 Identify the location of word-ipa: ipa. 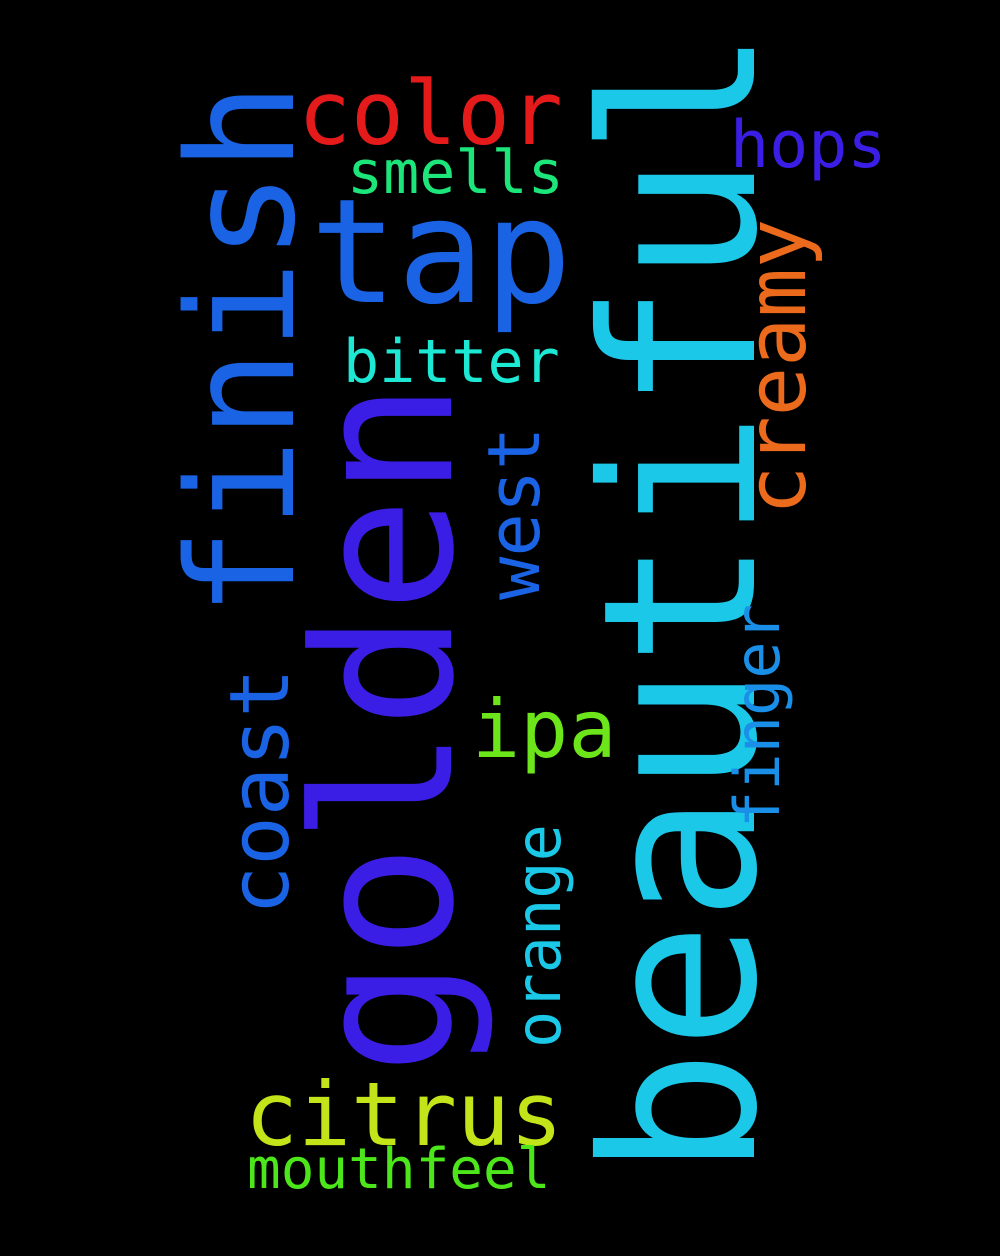
(544, 729).